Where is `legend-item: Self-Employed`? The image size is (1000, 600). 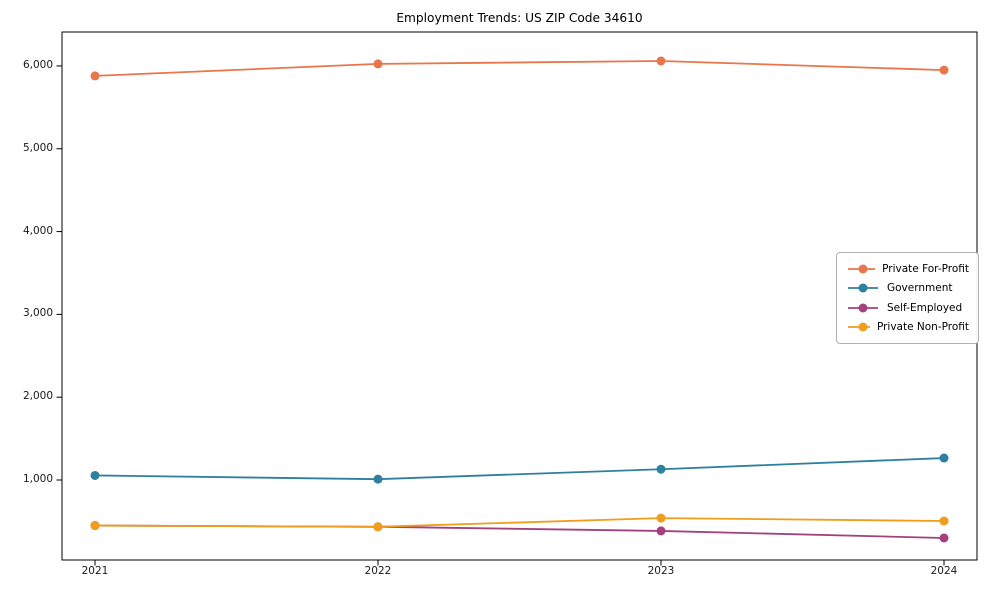 legend-item: Self-Employed is located at coordinates (907, 308).